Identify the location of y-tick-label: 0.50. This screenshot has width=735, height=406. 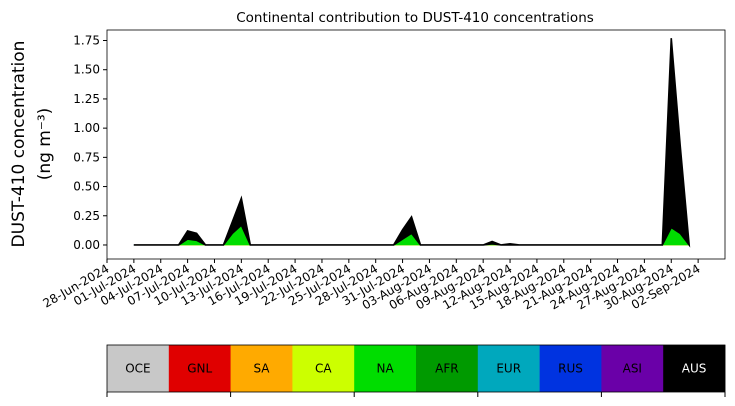
(86, 187).